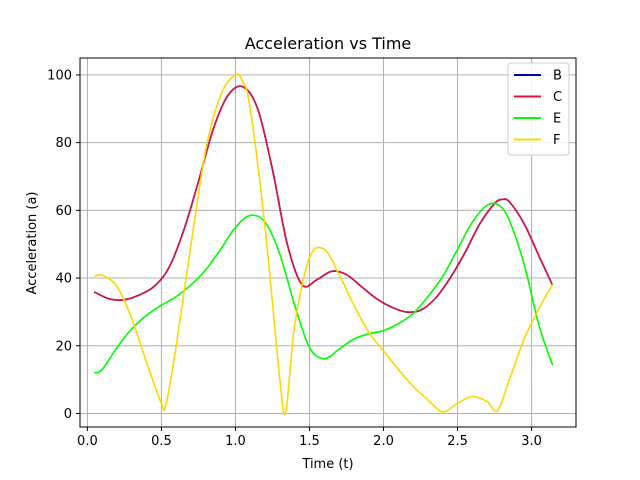 This screenshot has width=640, height=480. What do you see at coordinates (557, 76) in the screenshot?
I see `legend-label-b: B` at bounding box center [557, 76].